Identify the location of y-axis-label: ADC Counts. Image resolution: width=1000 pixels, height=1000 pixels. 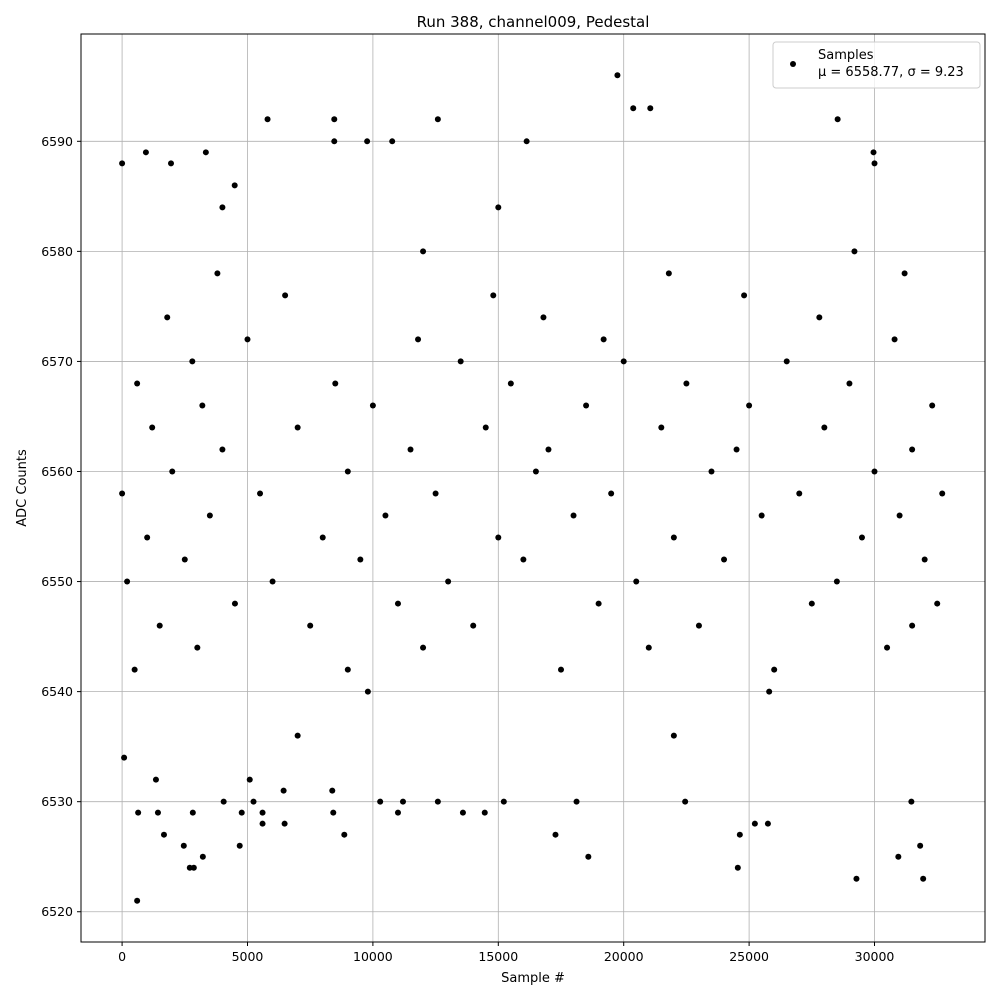
(22, 488).